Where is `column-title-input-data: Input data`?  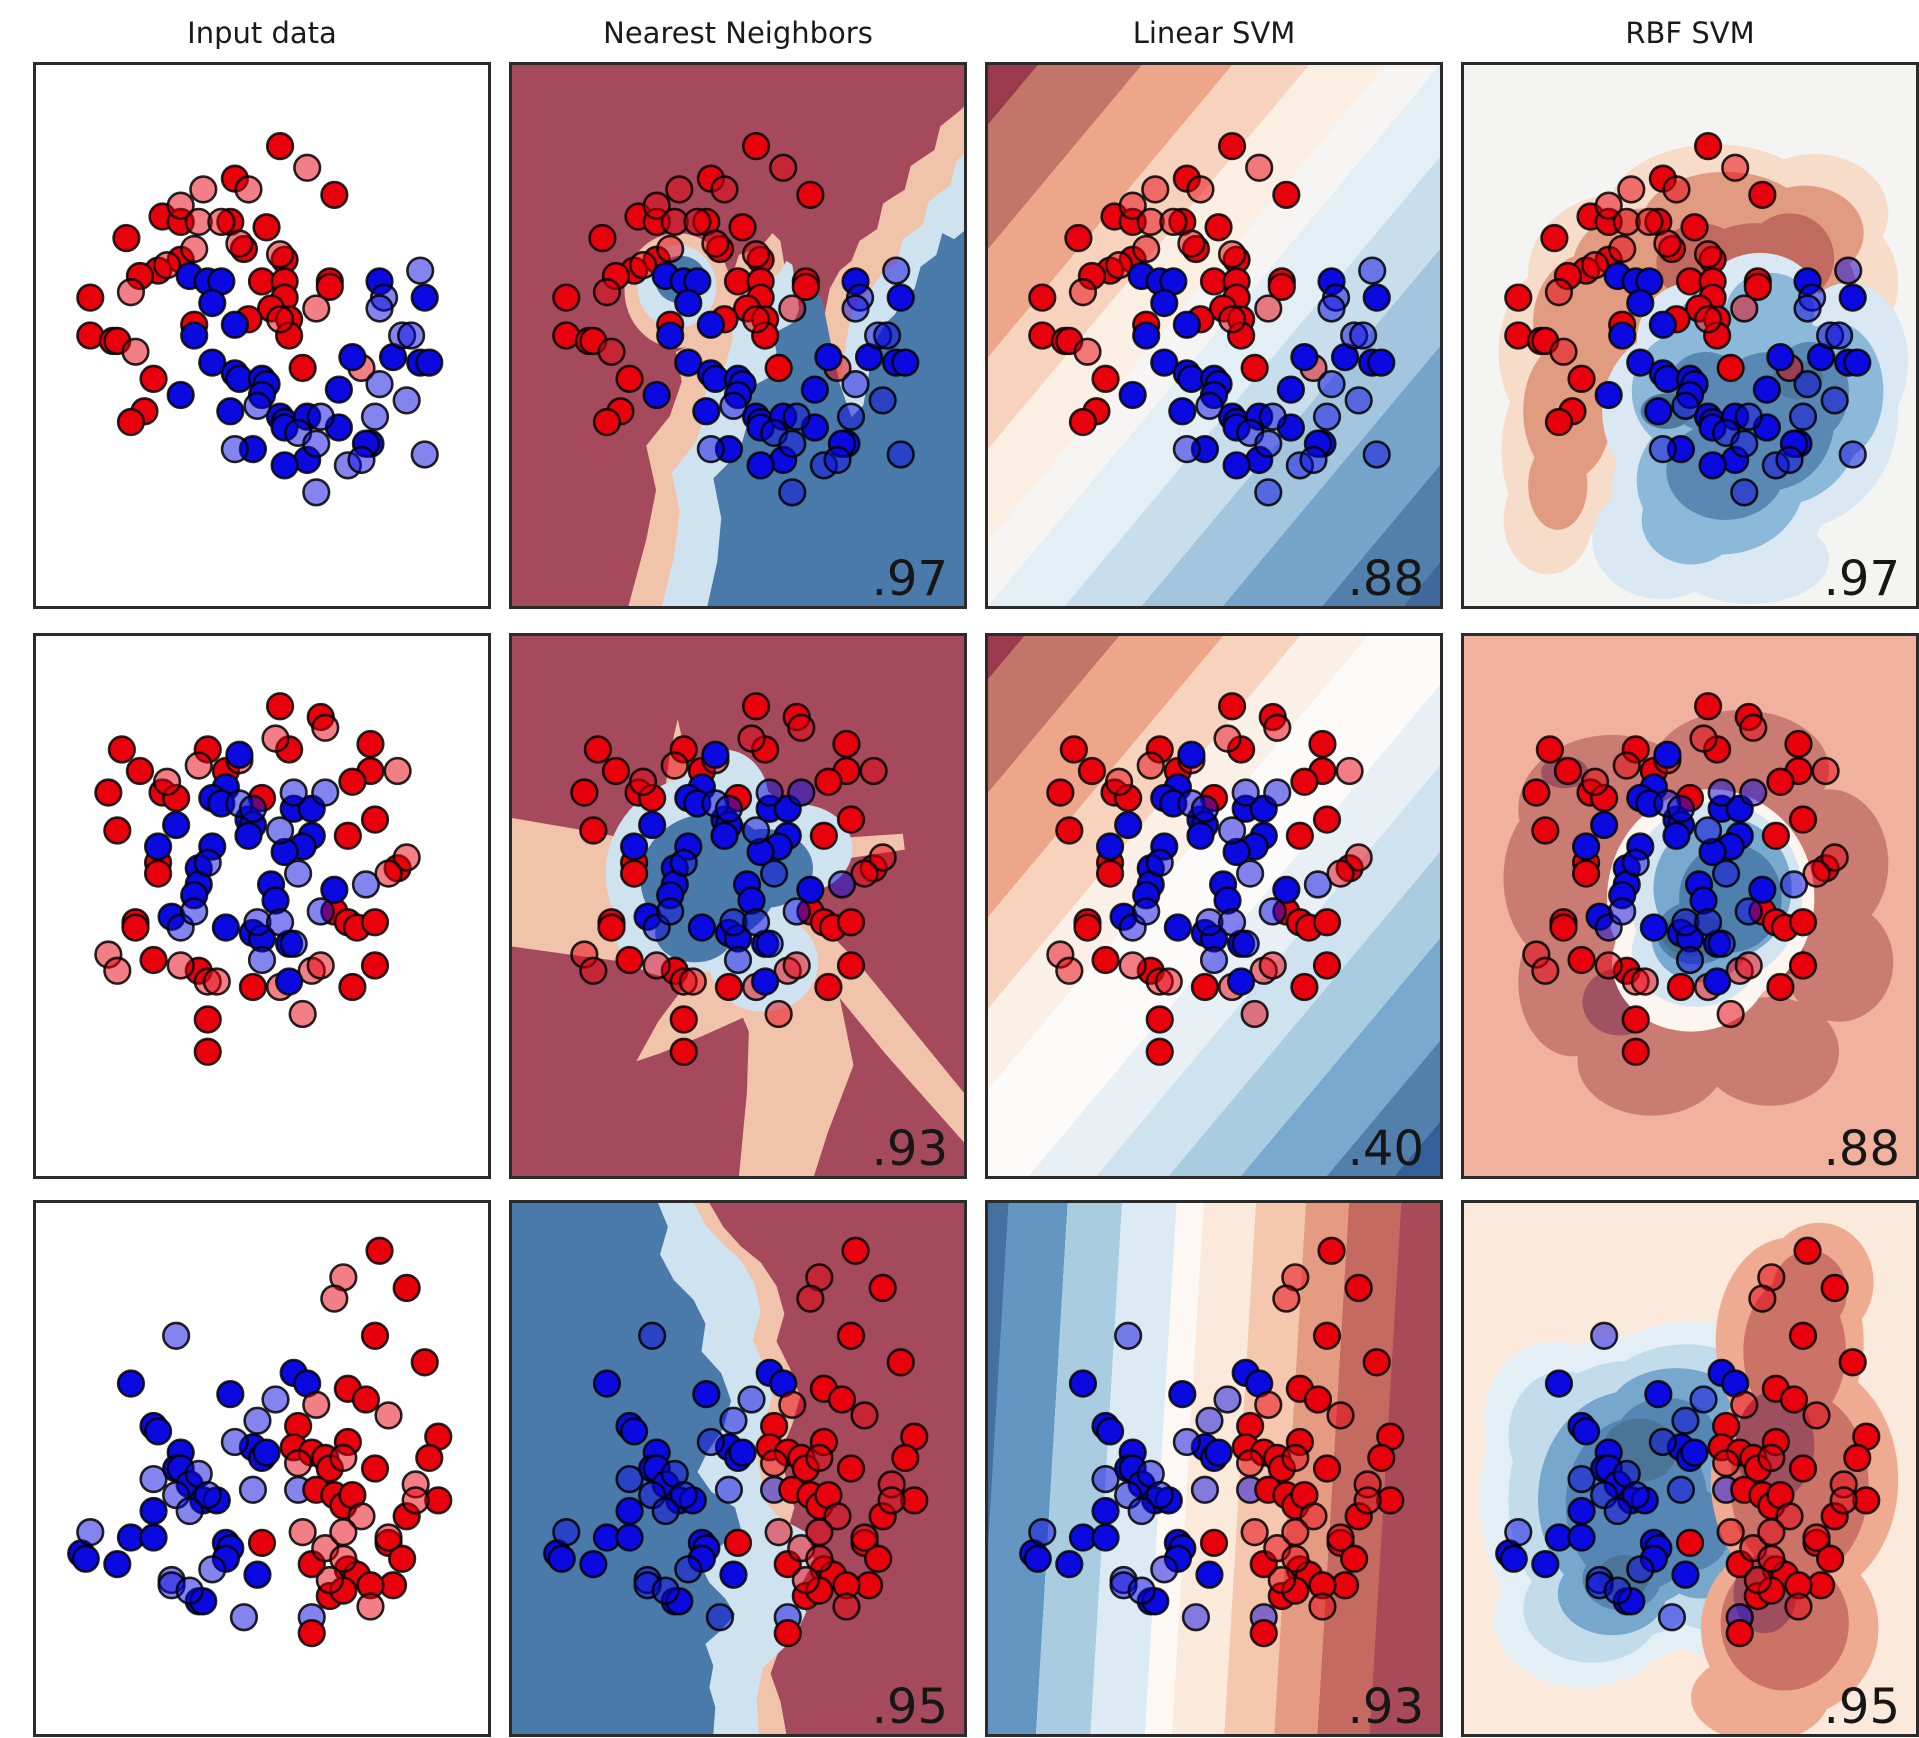
column-title-input-data: Input data is located at coordinates (262, 33).